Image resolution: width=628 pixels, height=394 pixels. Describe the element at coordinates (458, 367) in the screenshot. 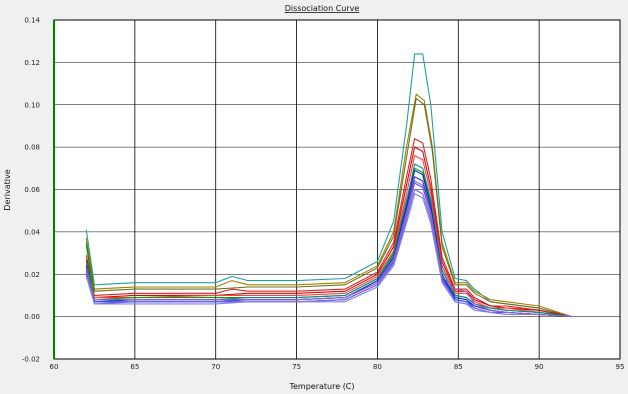

I see `x-tick-label: 85` at that location.